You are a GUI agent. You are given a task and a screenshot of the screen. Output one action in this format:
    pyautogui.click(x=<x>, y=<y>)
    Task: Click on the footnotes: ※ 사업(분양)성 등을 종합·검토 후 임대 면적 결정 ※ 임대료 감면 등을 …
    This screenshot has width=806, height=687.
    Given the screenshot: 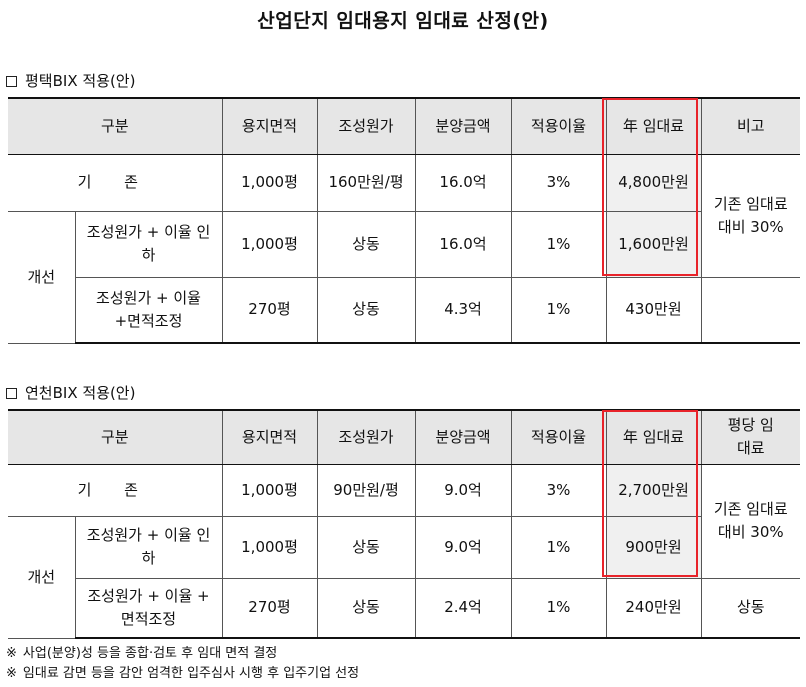 What is the action you would take?
    pyautogui.click(x=182, y=664)
    